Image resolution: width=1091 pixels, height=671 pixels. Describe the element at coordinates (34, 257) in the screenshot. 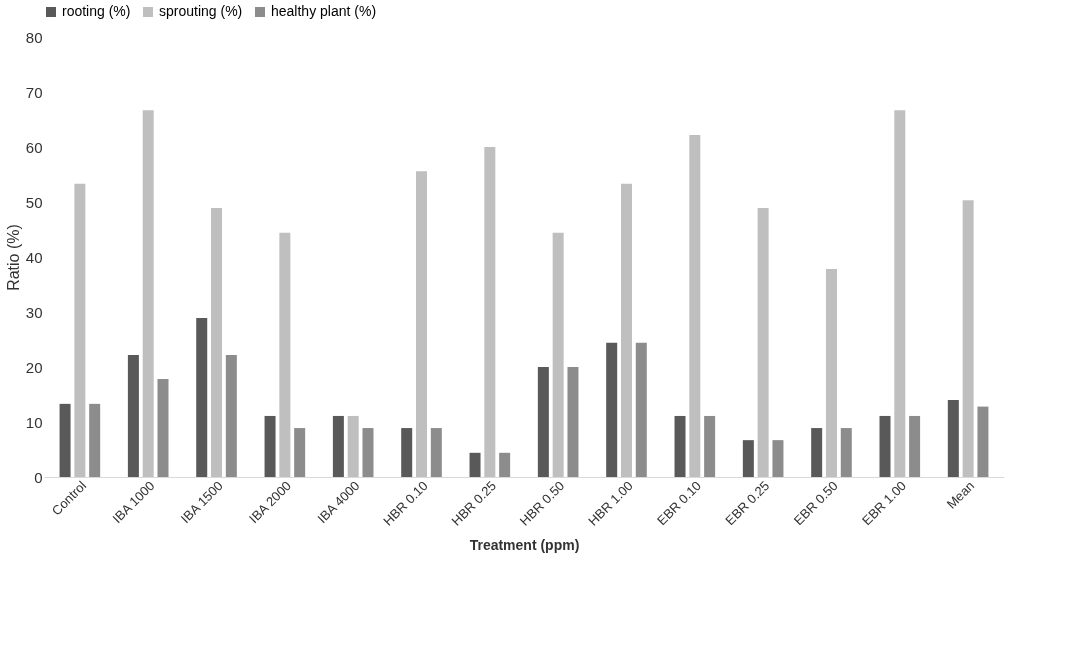

I see `y-tick-label: 40` at that location.